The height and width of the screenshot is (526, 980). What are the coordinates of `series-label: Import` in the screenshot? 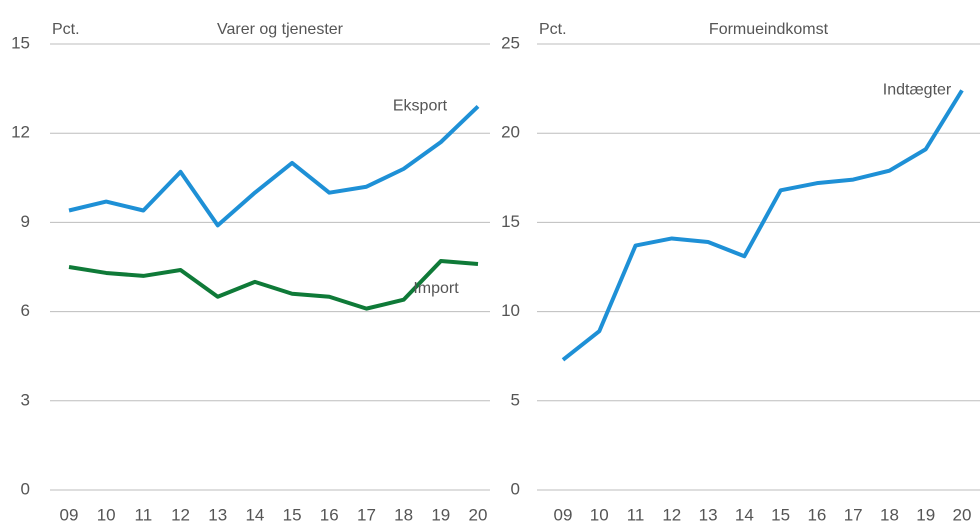 It's located at (436, 288).